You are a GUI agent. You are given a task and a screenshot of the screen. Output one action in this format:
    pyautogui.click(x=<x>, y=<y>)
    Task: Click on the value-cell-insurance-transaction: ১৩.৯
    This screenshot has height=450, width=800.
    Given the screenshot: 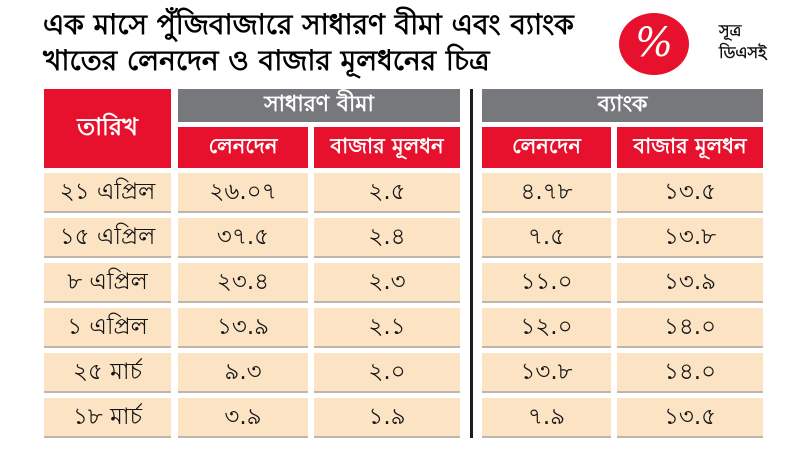 What is the action you would take?
    pyautogui.click(x=243, y=328)
    